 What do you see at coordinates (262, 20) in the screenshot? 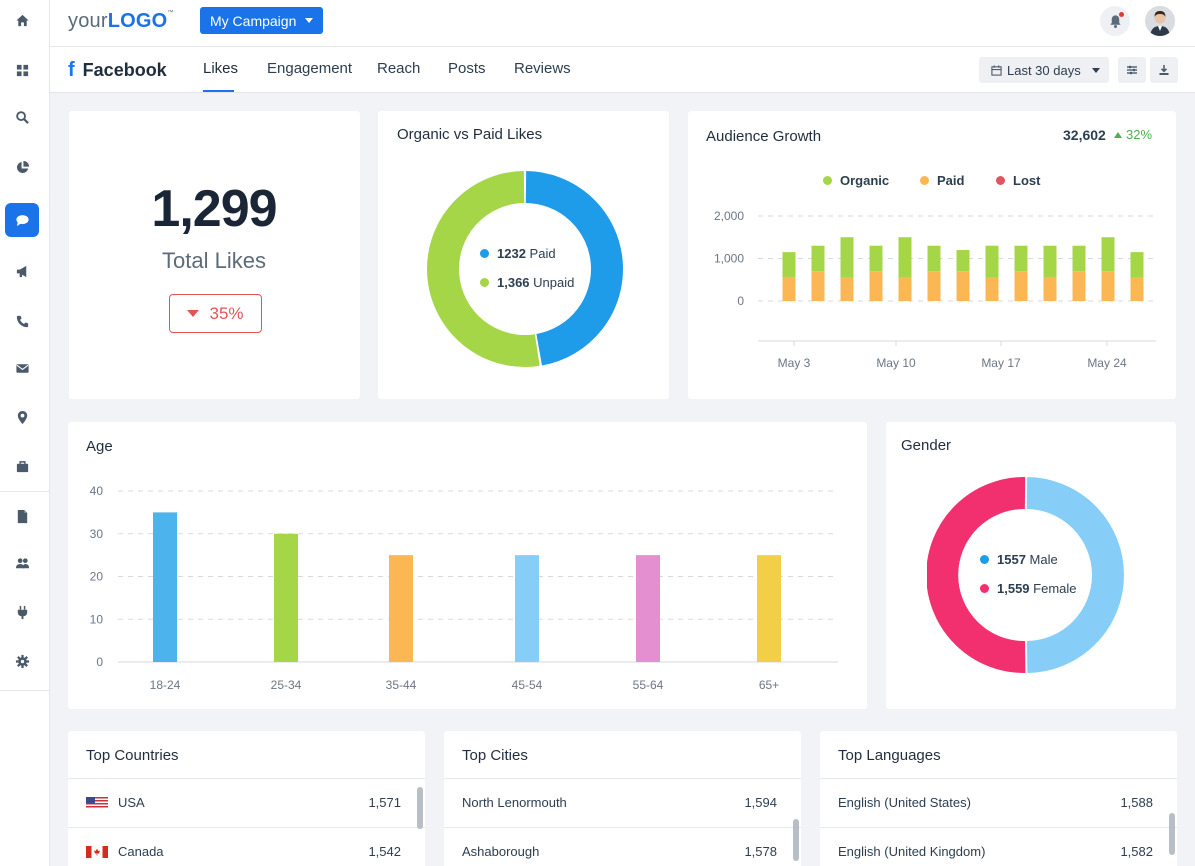
I see `campaign-dropdown: My Campaign` at bounding box center [262, 20].